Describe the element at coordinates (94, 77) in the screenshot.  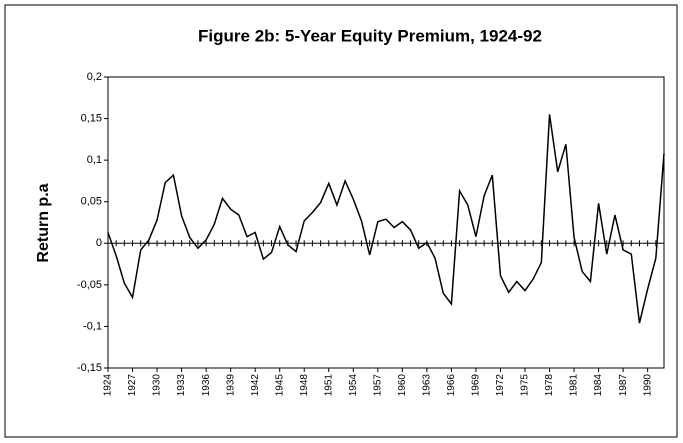
I see `y-tick-label: 0,2` at that location.